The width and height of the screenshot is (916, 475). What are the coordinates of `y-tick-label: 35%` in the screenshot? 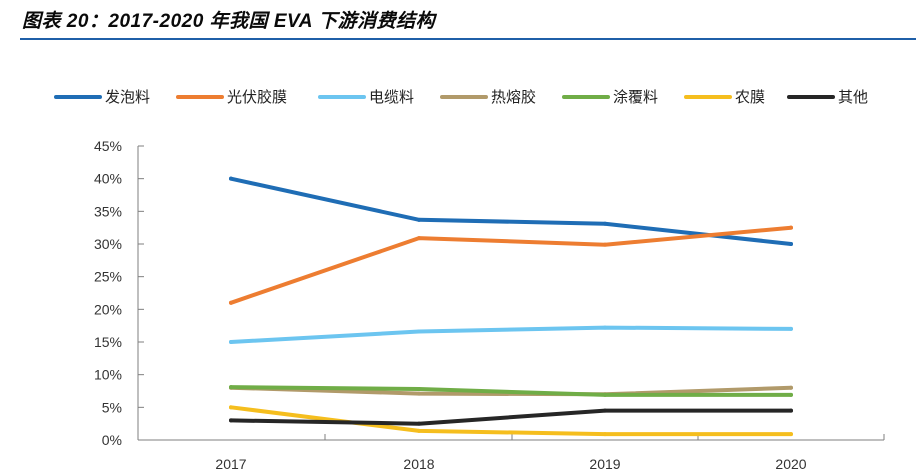 It's located at (108, 211).